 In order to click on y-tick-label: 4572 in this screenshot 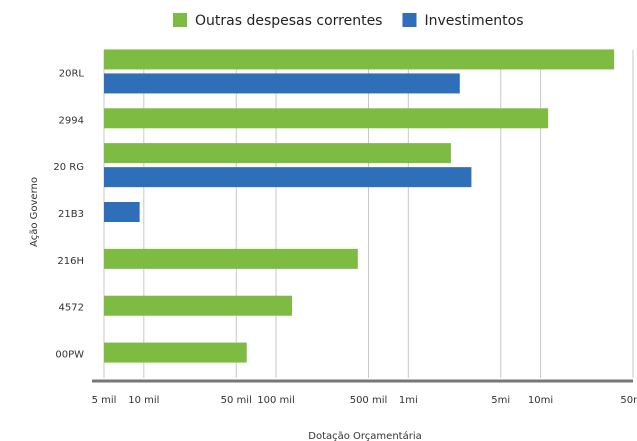, I will do `click(71, 308)`.